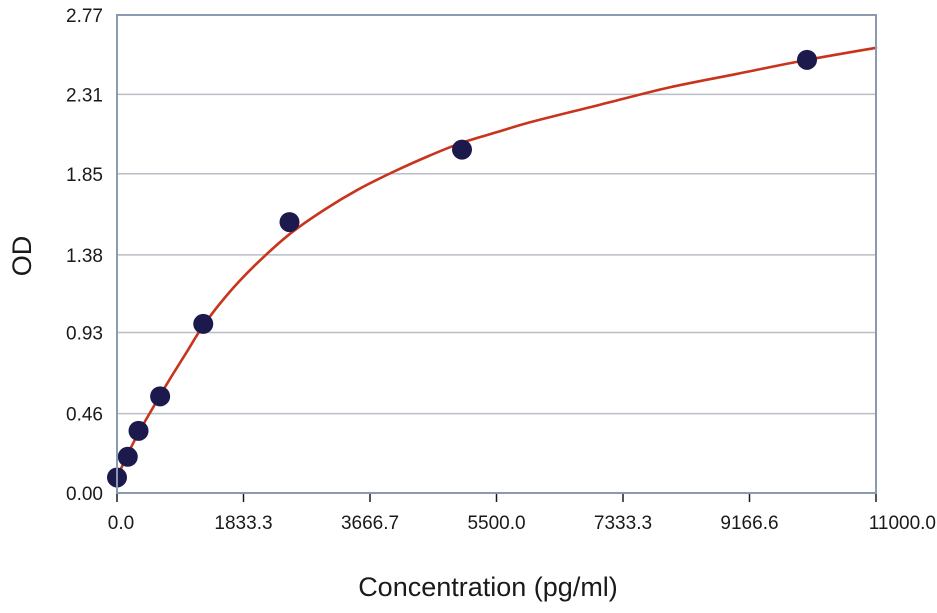  I want to click on y-tick-label: 0.93, so click(84, 334).